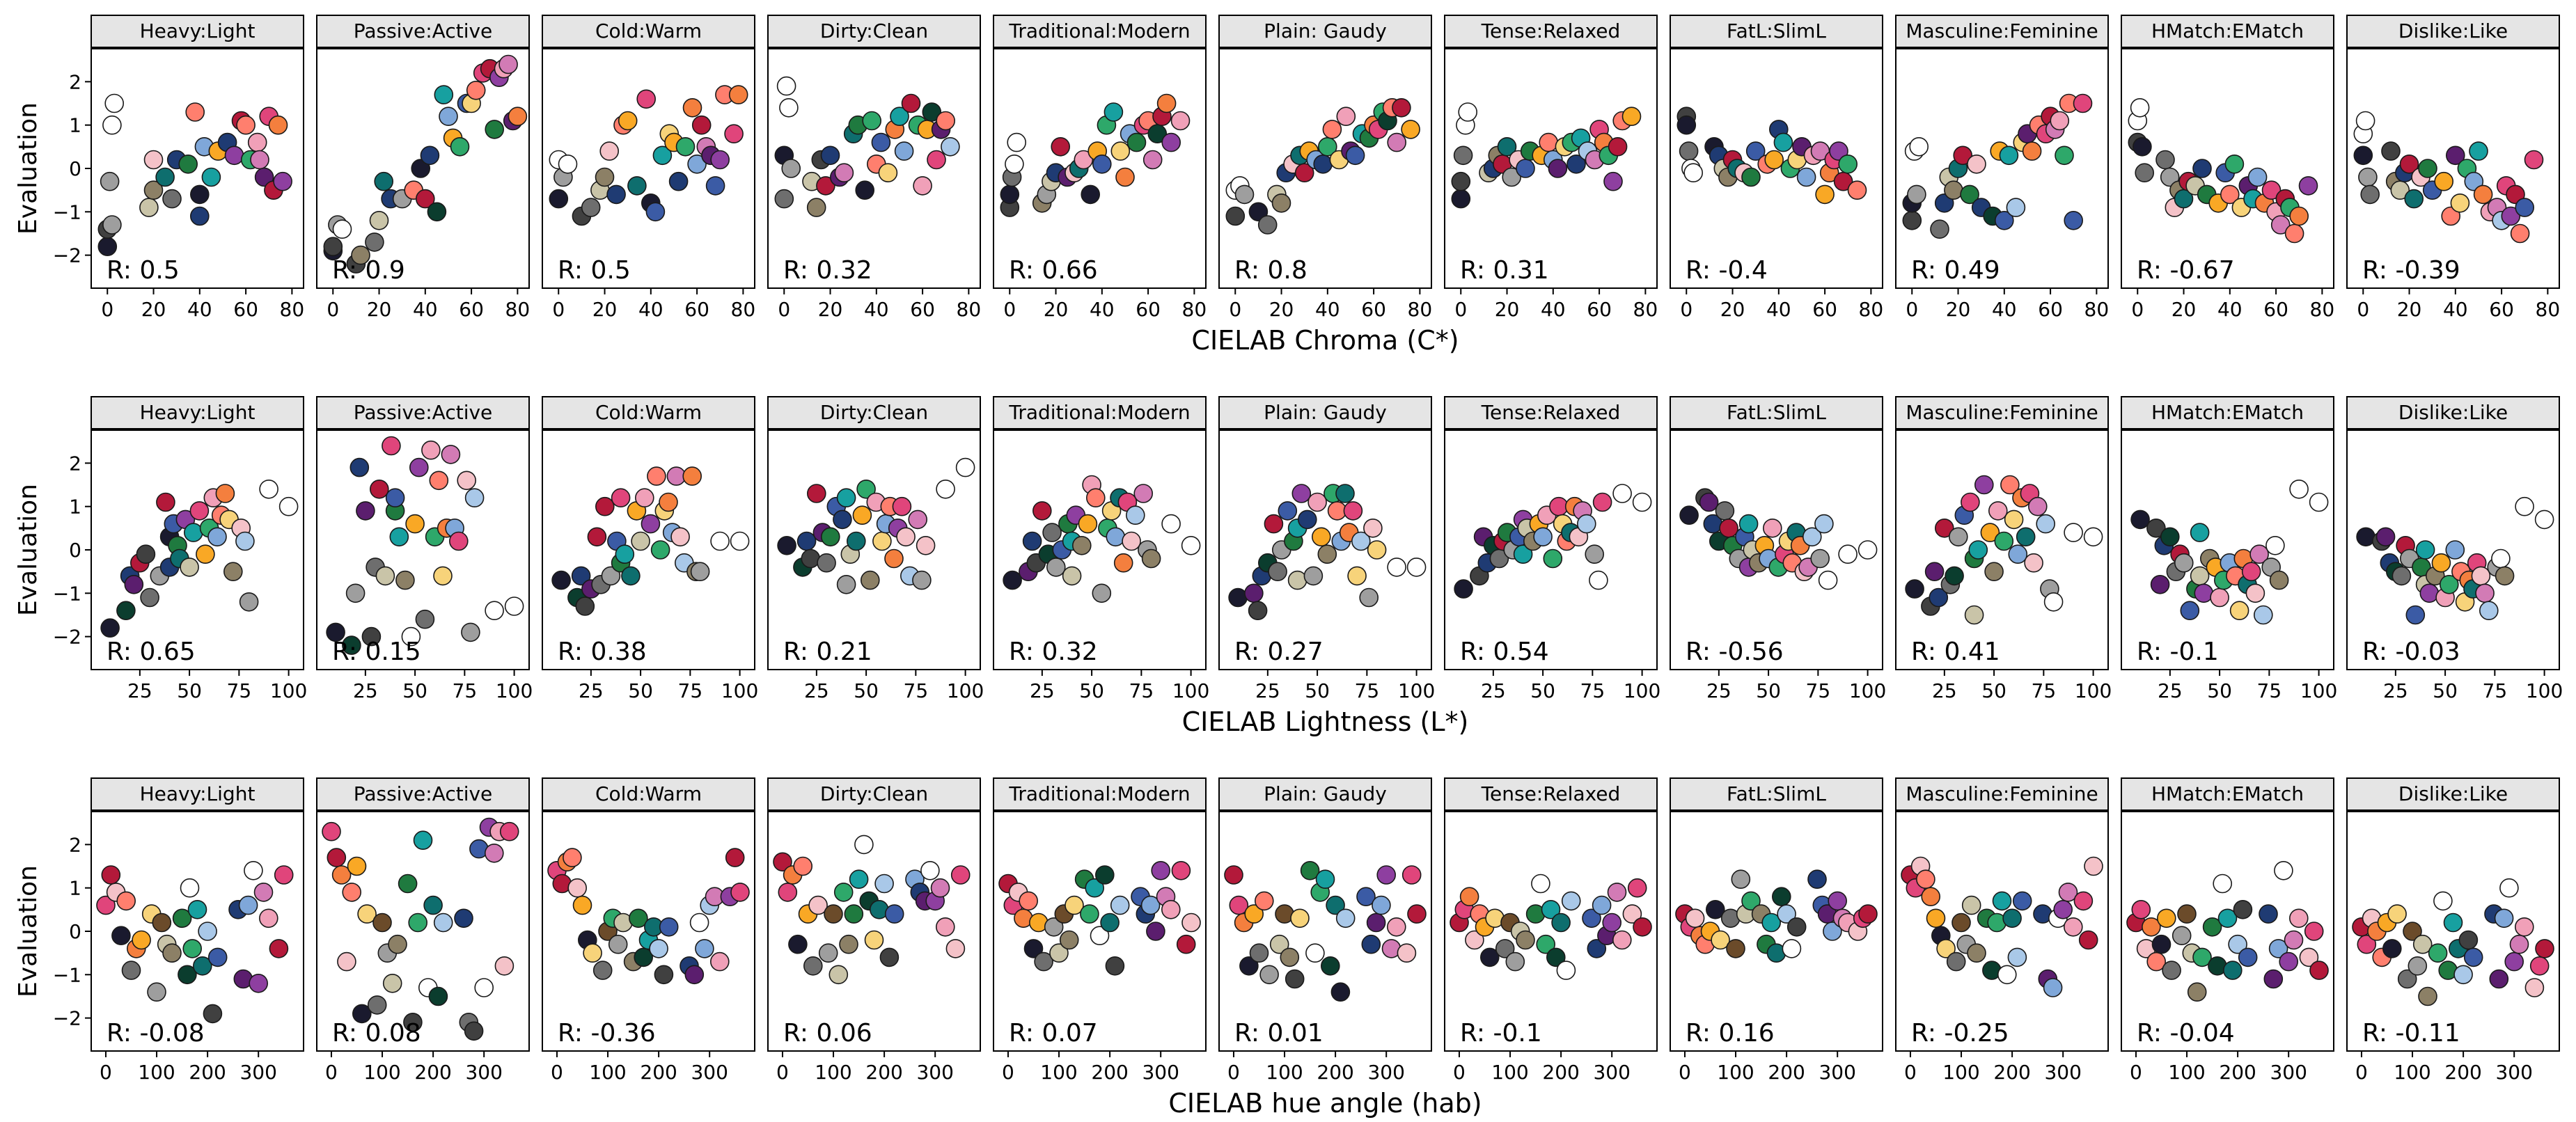  Describe the element at coordinates (2453, 930) in the screenshot. I see `panel: Dislike:Like 0 100 200 300 R: -0.11` at that location.